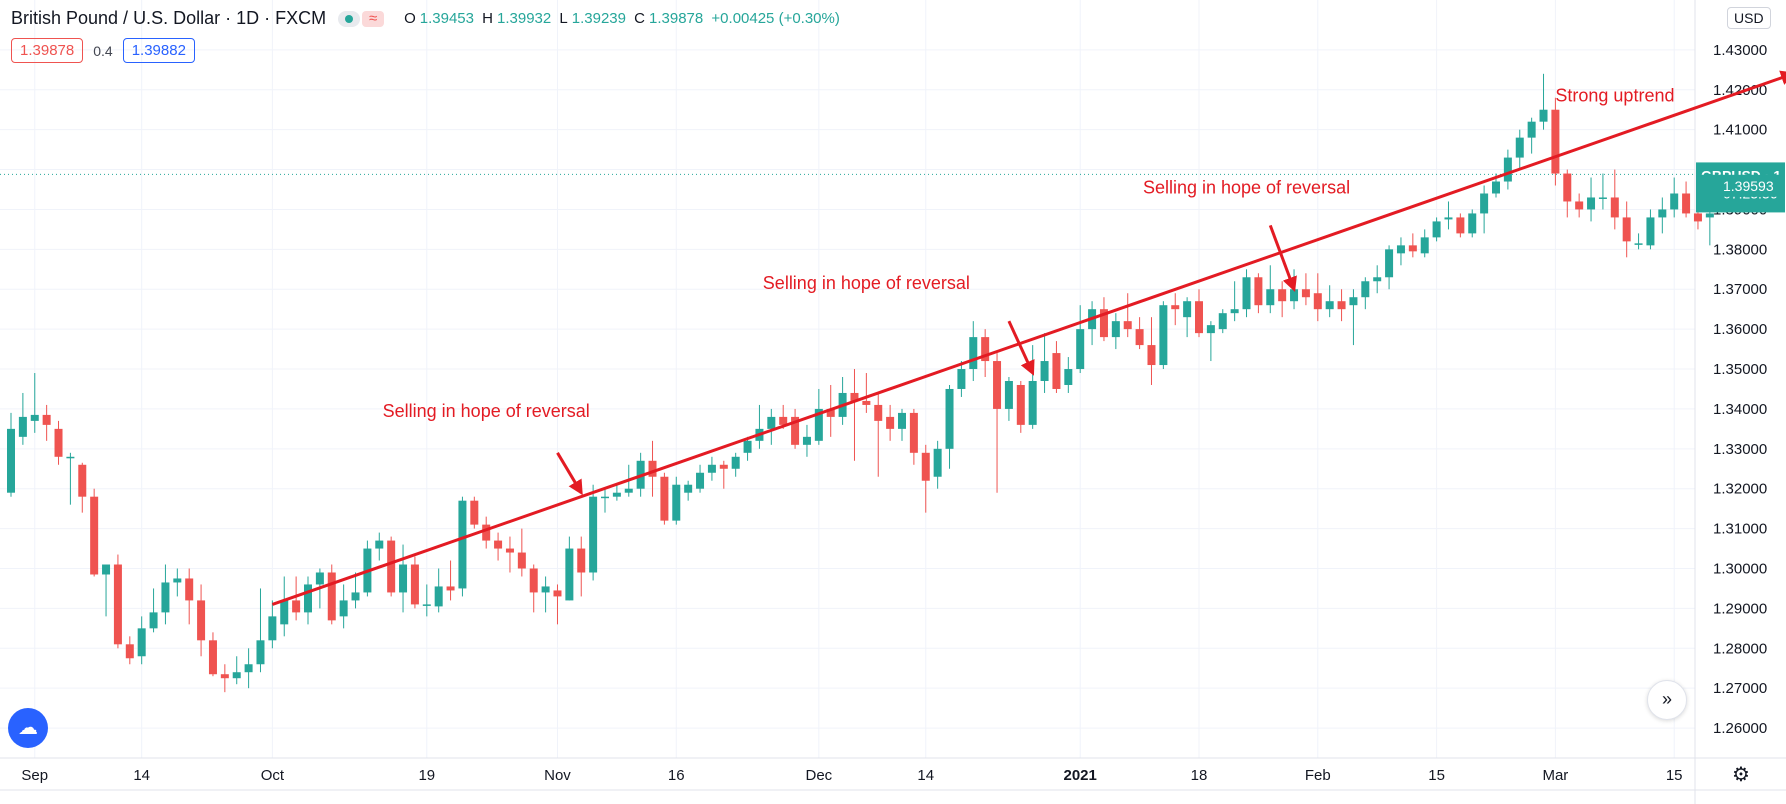 The height and width of the screenshot is (804, 1786). I want to click on y-tick-label: 1.30000, so click(1740, 569).